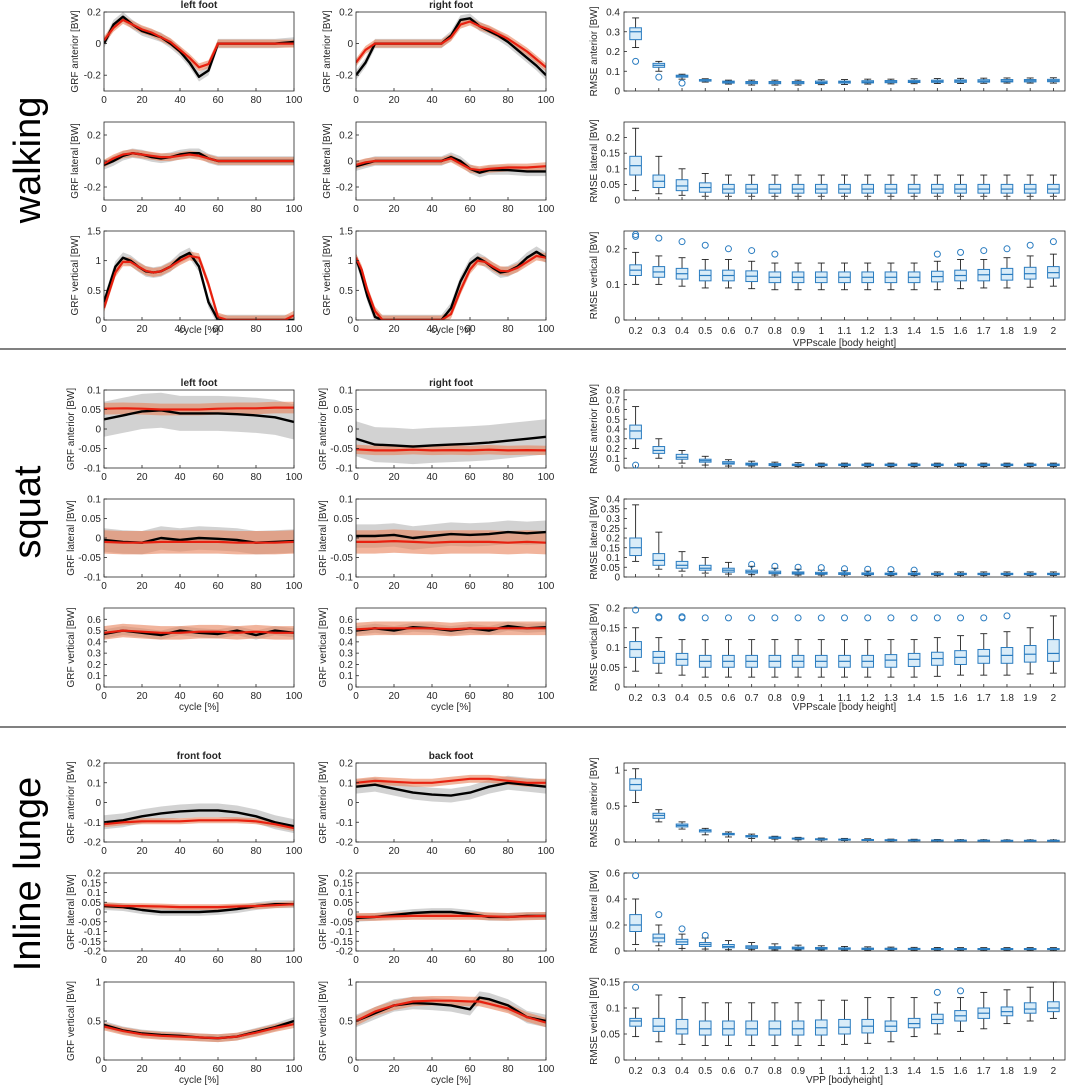  Describe the element at coordinates (611, 983) in the screenshot. I see `y-tick-label: 0.15` at that location.